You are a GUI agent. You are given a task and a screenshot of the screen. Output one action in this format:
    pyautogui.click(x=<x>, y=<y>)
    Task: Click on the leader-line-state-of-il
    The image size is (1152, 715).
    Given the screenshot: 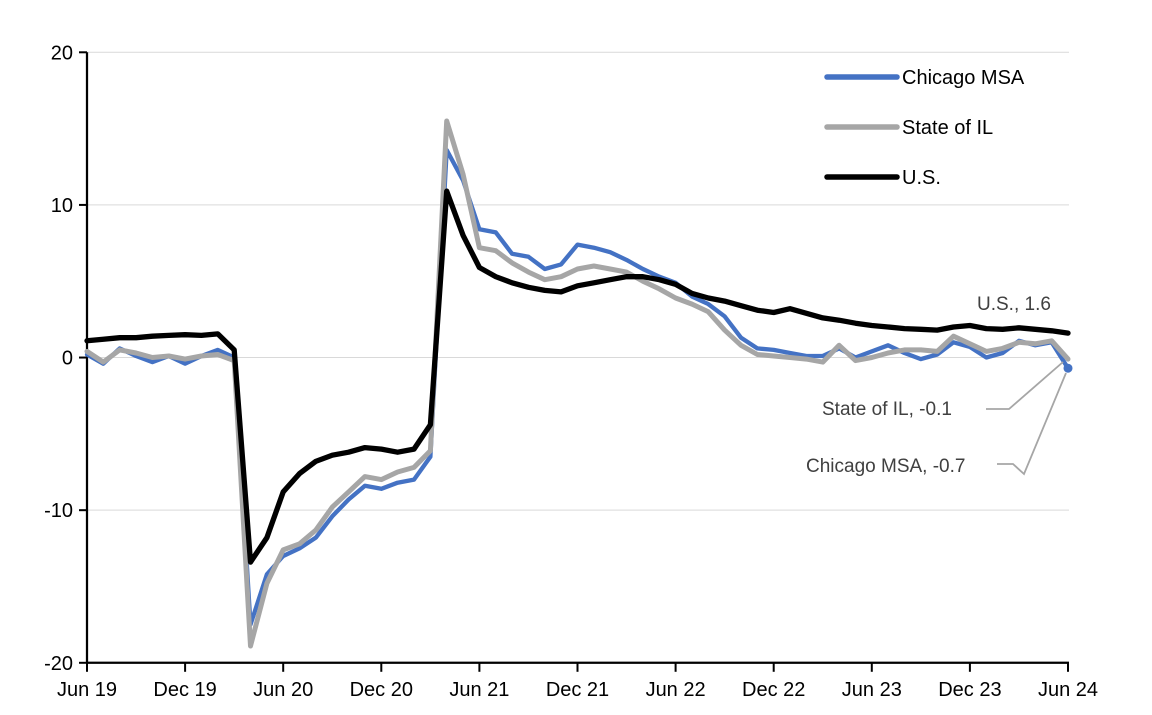 What is the action you would take?
    pyautogui.click(x=1025, y=385)
    